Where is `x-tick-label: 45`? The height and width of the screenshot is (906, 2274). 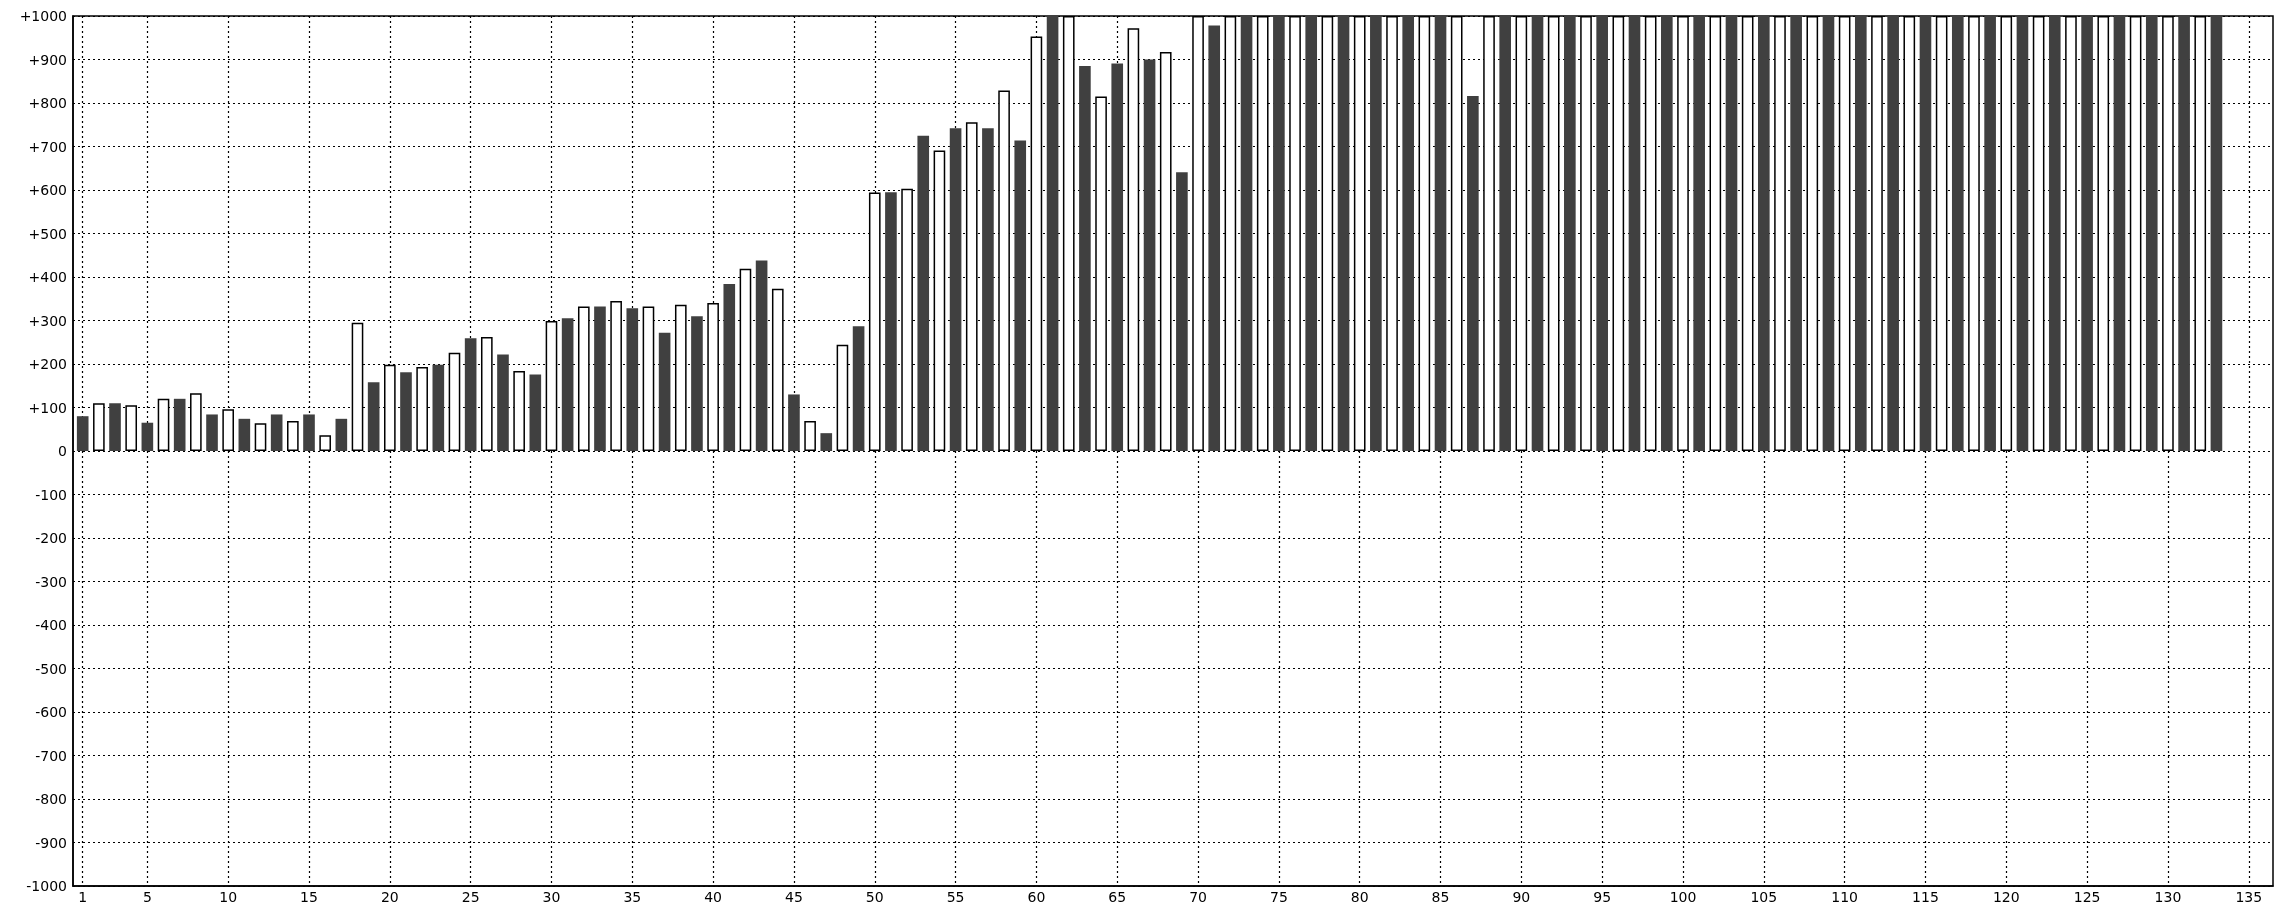
x-tick-label: 45 is located at coordinates (794, 897).